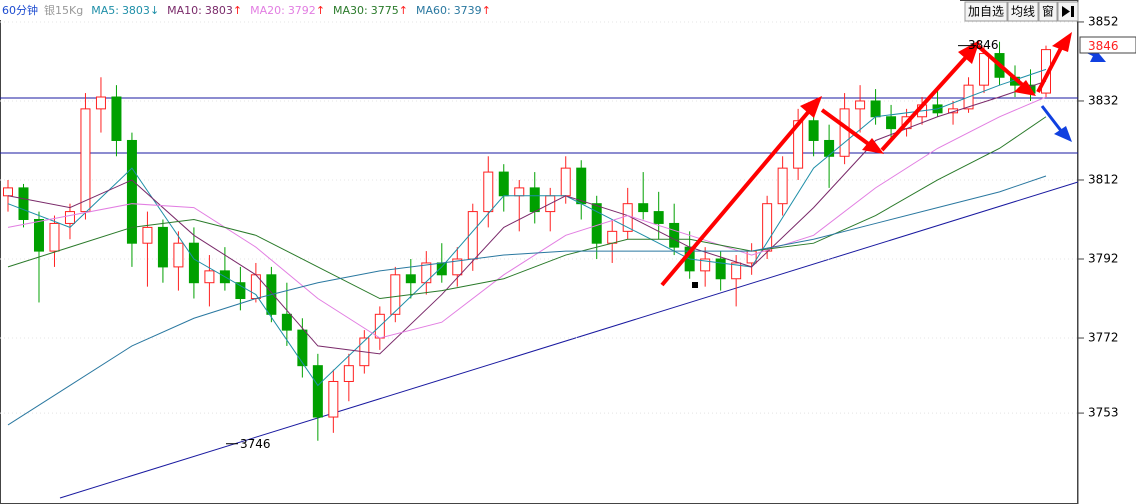 Image resolution: width=1136 pixels, height=504 pixels. I want to click on y-tick-label: 3832, so click(1103, 100).